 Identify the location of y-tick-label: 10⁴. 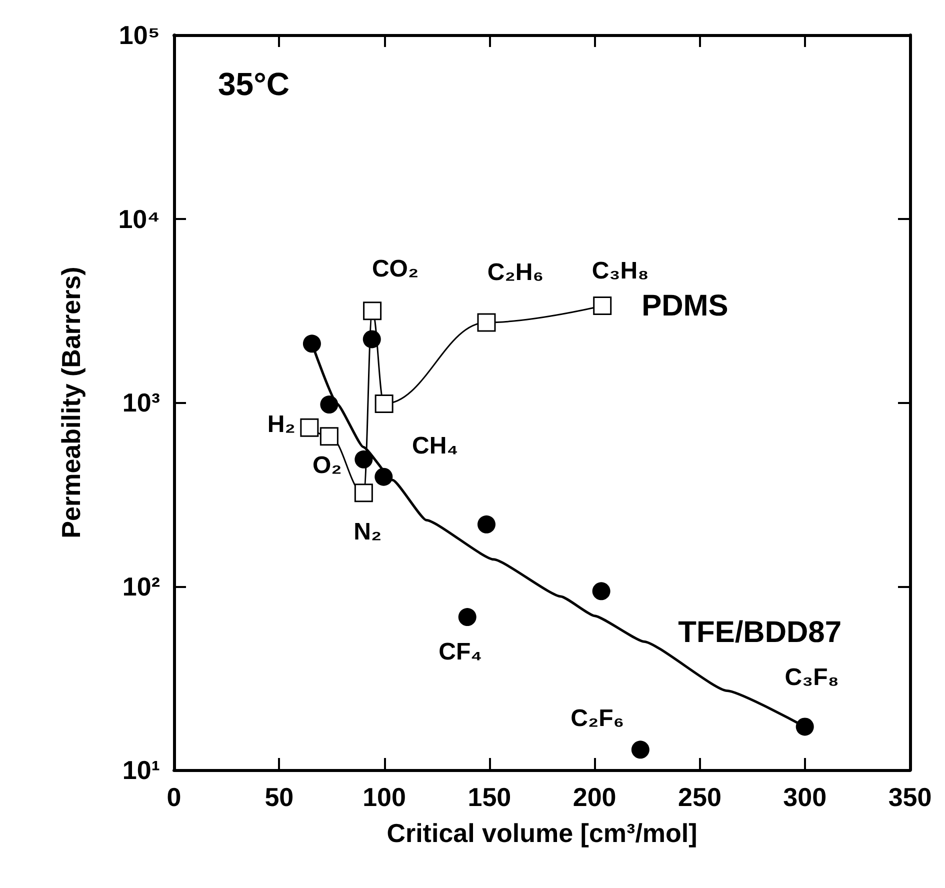
(139, 219).